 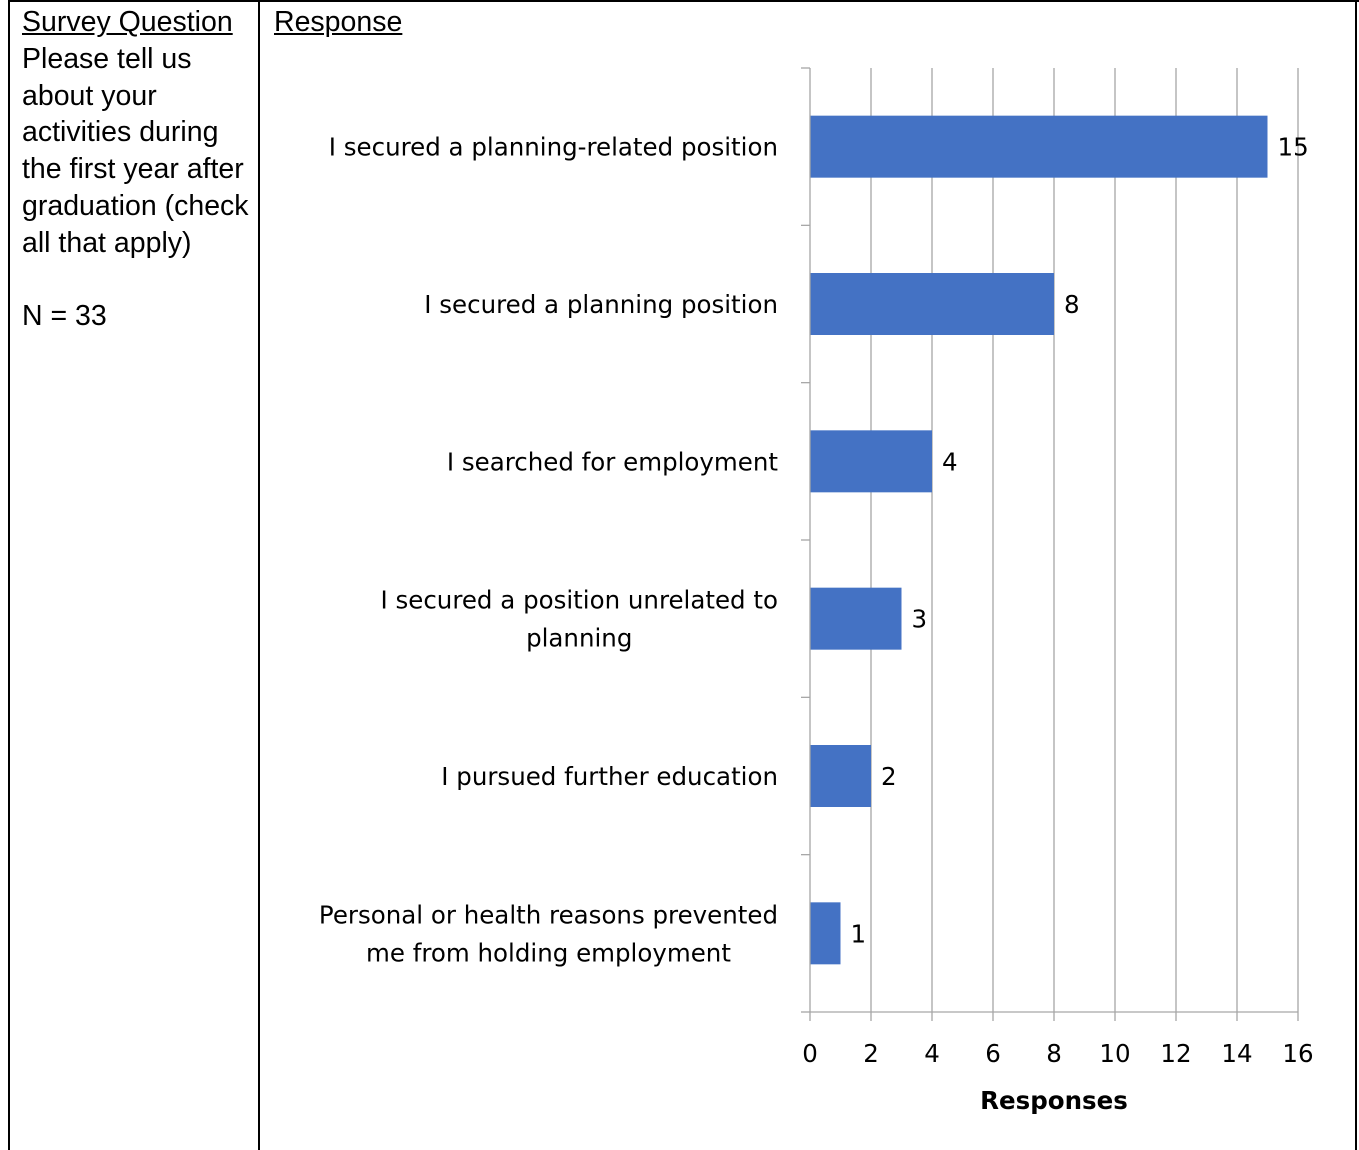 I want to click on category-label-1: I secured a planning-related position, so click(x=553, y=147).